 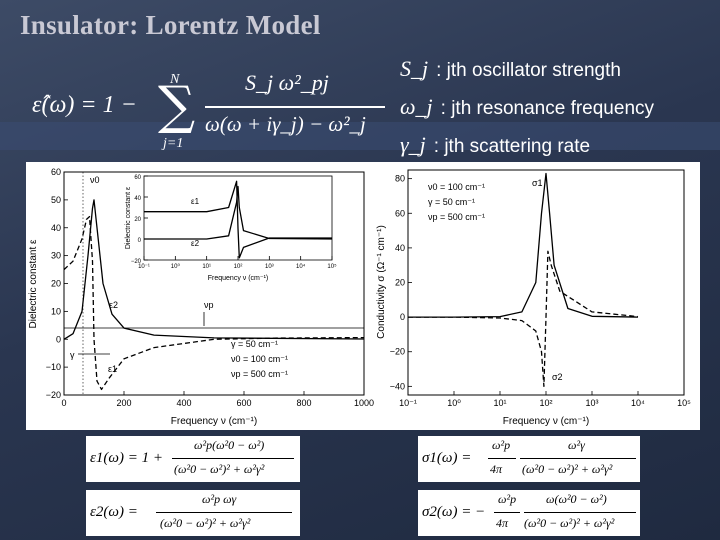 I want to click on label-sigma2: σ2, so click(x=557, y=377).